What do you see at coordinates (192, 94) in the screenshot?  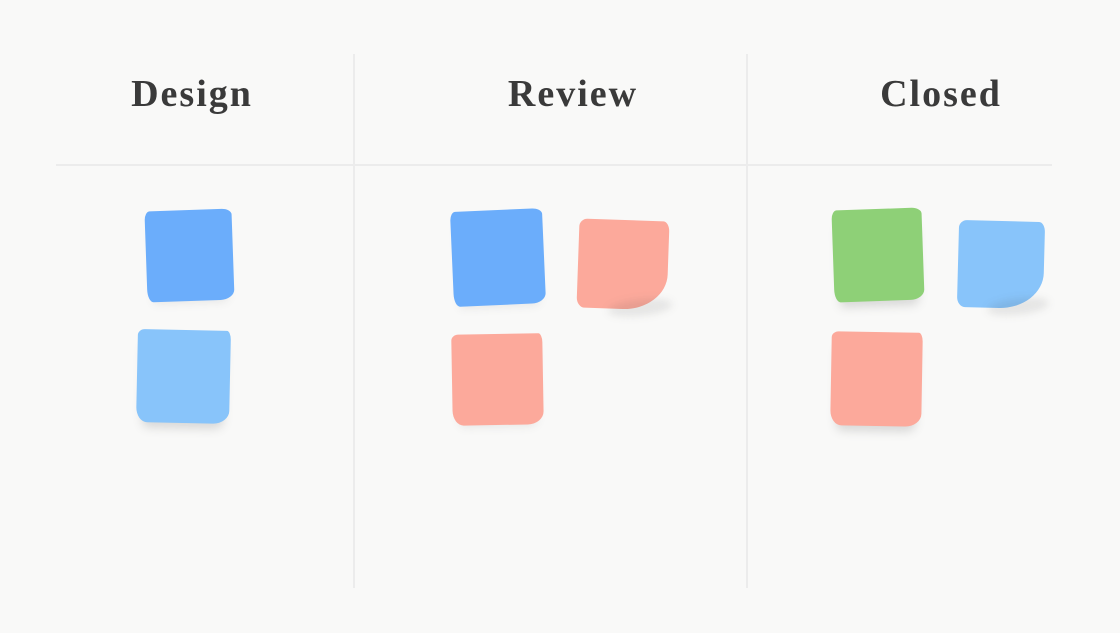 I see `column-title-design: Design` at bounding box center [192, 94].